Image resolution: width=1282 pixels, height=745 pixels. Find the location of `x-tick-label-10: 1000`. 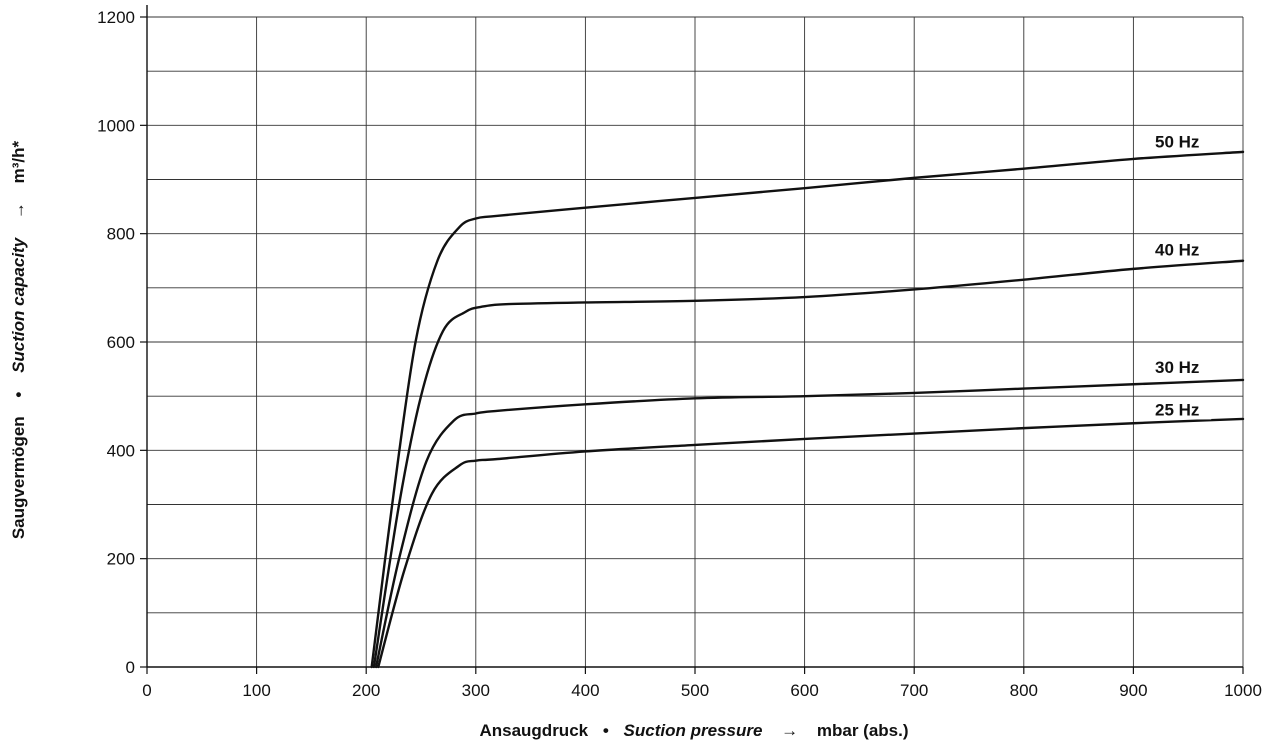

x-tick-label-10: 1000 is located at coordinates (1243, 690).